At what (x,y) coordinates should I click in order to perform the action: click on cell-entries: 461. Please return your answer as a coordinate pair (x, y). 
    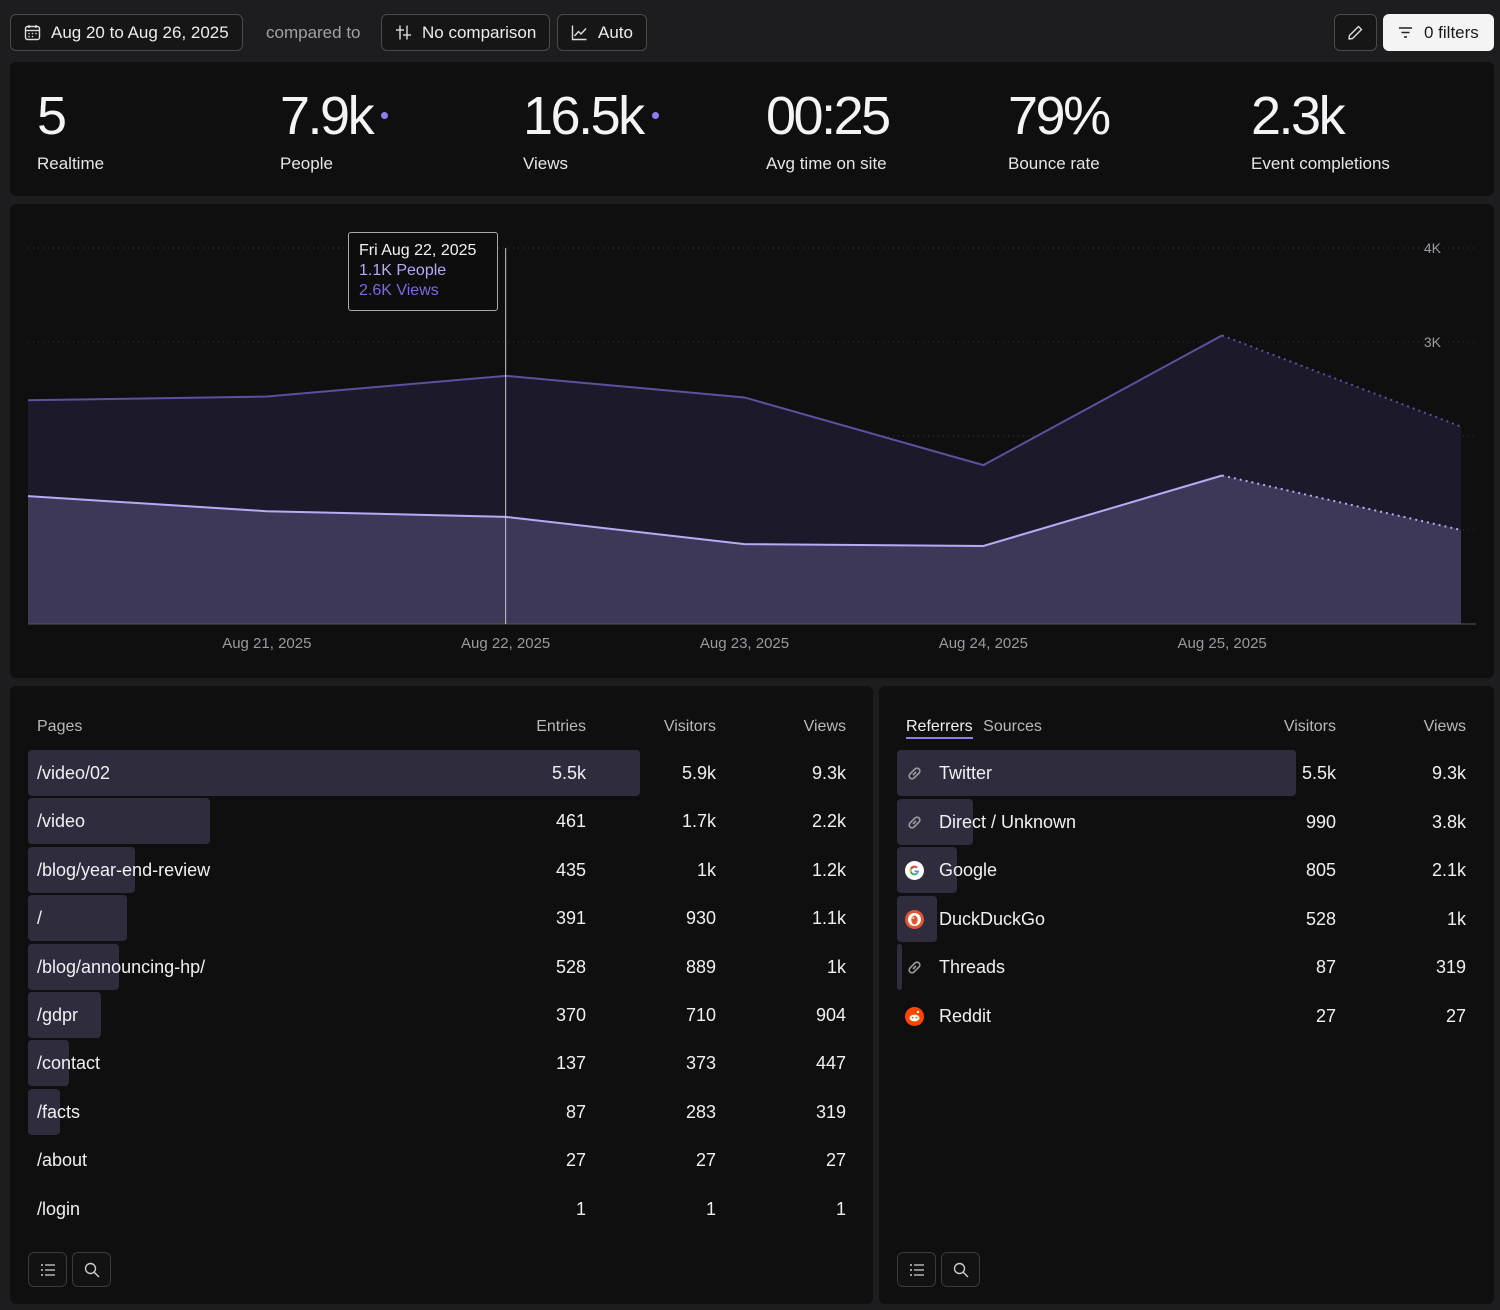
    Looking at the image, I should click on (570, 821).